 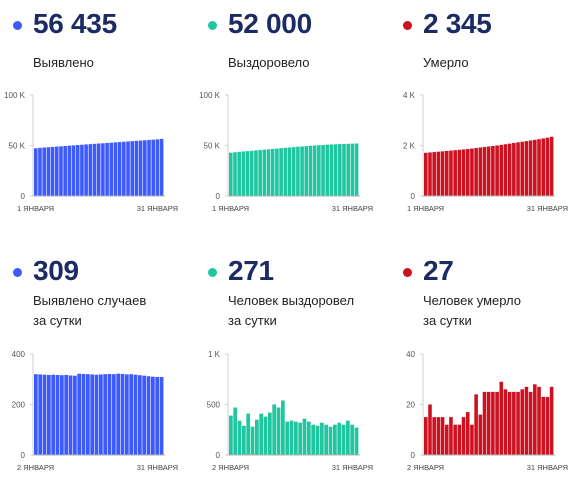 What do you see at coordinates (90, 300) in the screenshot?
I see `label-line: Выявлено случаев` at bounding box center [90, 300].